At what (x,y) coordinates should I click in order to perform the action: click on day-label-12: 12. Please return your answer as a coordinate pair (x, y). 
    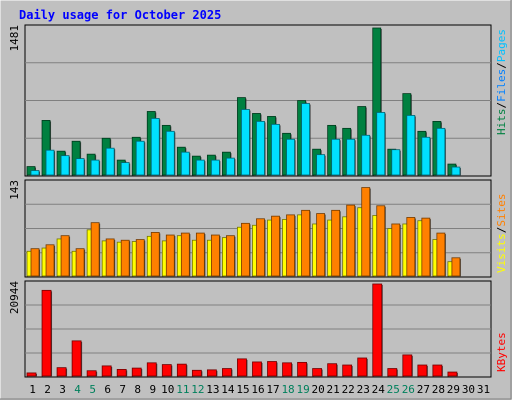
    Looking at the image, I should click on (197, 389).